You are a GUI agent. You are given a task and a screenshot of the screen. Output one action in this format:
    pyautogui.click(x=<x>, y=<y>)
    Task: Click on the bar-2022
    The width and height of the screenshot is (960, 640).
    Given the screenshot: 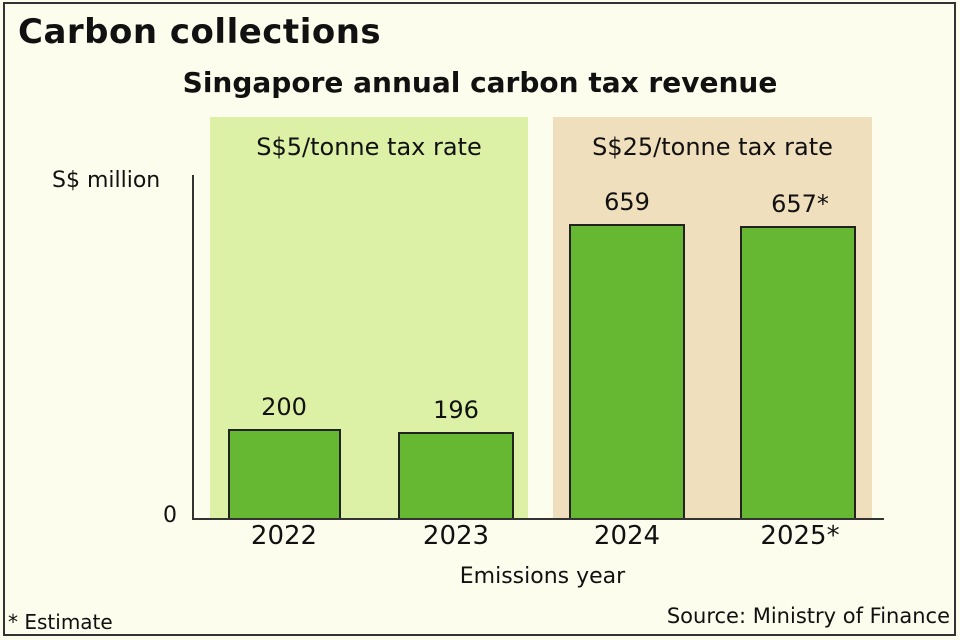 What is the action you would take?
    pyautogui.click(x=284, y=474)
    